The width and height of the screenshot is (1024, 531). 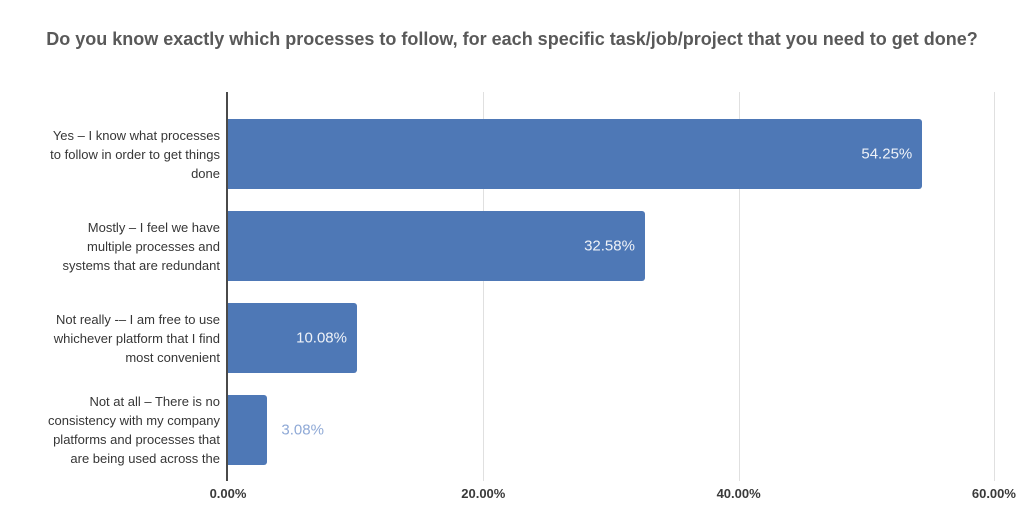 I want to click on bar: 10.08%, so click(x=292, y=338).